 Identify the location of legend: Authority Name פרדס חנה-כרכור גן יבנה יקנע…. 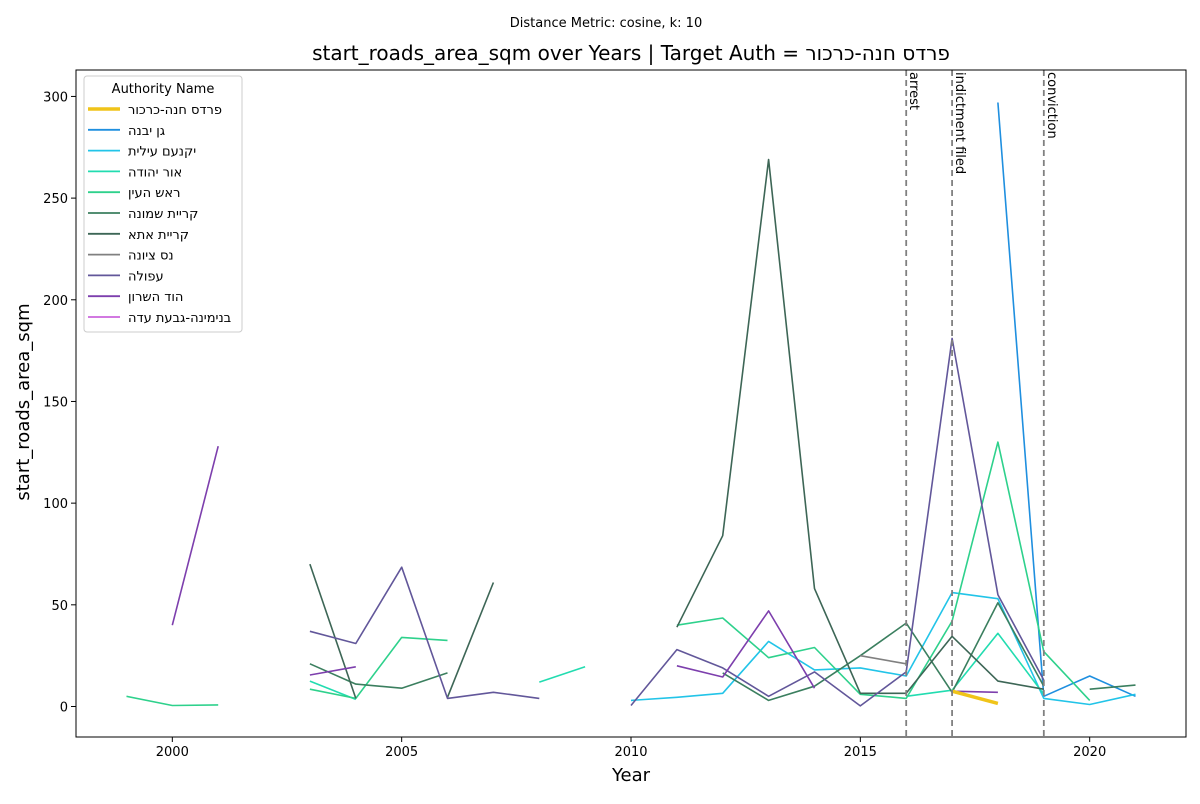
(163, 204).